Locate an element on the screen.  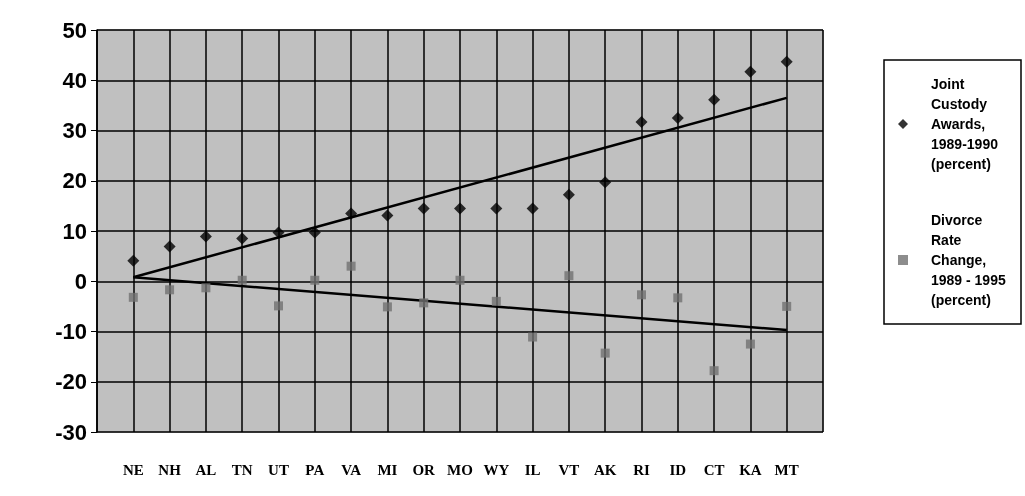
x-tick-label: PA is located at coordinates (315, 469).